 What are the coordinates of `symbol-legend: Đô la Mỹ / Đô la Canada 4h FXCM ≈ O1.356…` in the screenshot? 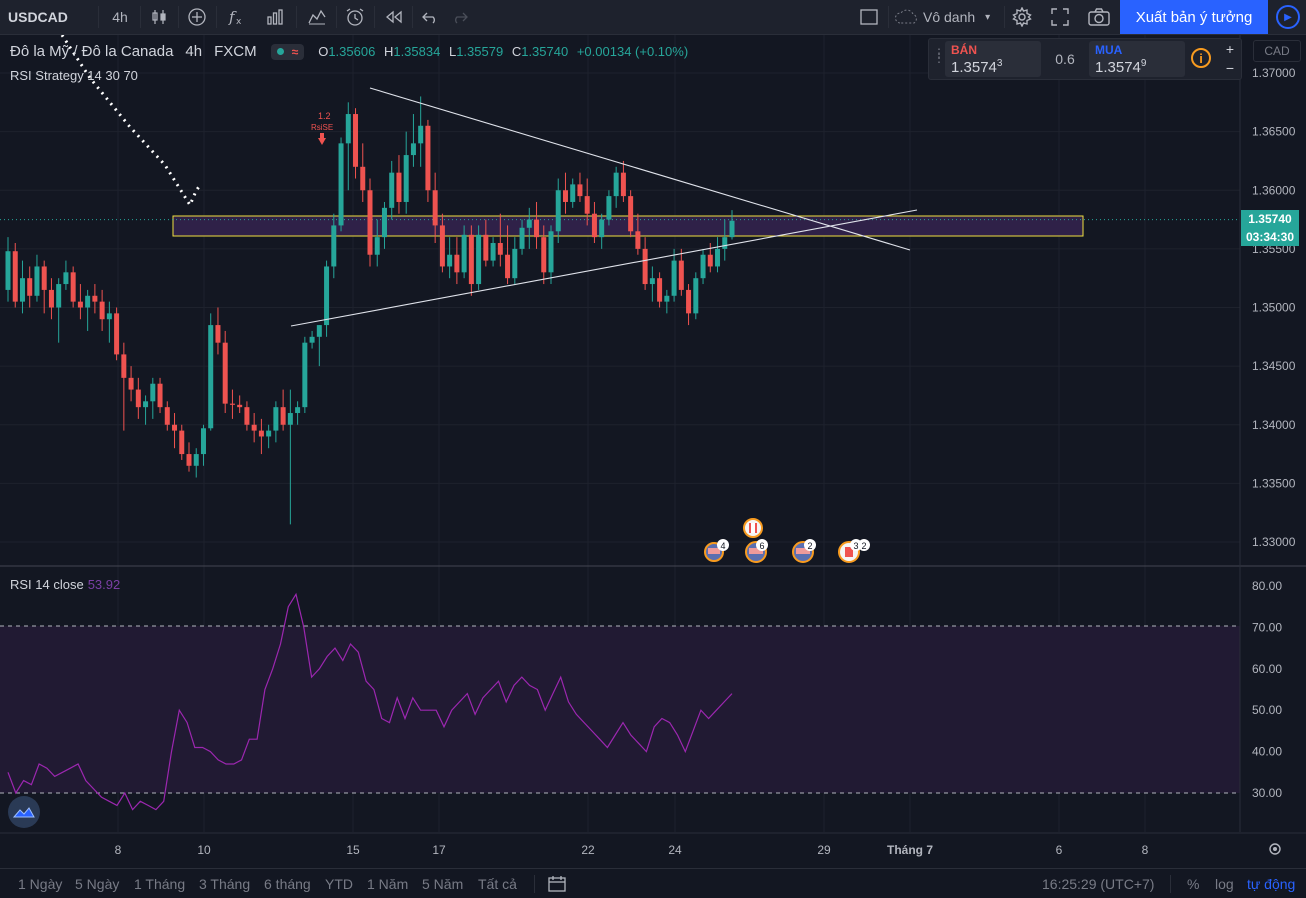 It's located at (349, 51).